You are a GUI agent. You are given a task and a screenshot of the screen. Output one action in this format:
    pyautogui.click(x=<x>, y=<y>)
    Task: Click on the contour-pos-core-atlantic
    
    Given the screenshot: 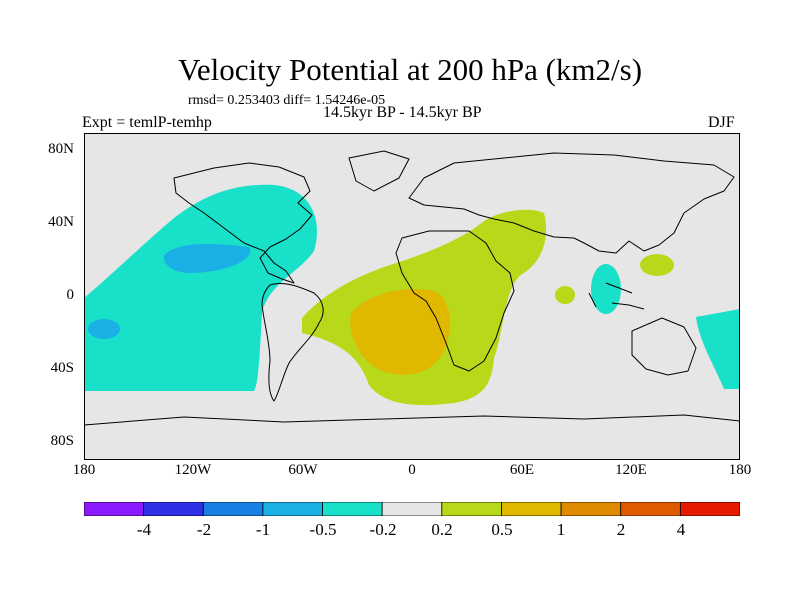 What is the action you would take?
    pyautogui.click(x=400, y=332)
    